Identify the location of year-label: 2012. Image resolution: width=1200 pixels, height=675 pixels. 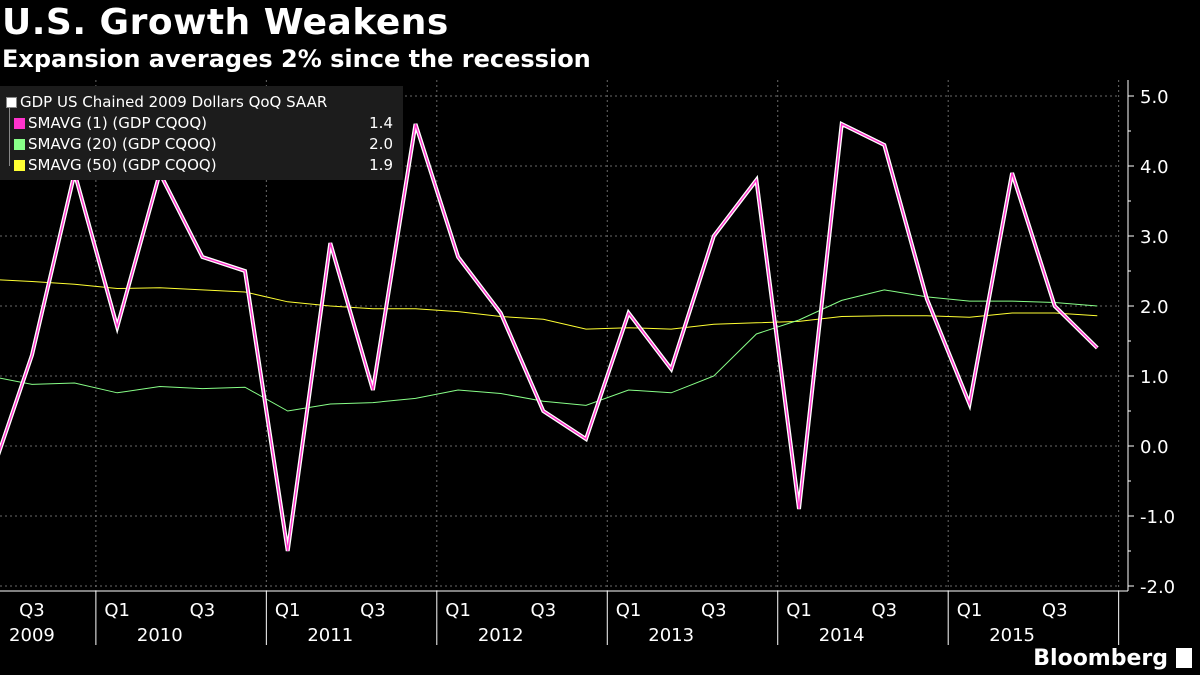
(501, 635).